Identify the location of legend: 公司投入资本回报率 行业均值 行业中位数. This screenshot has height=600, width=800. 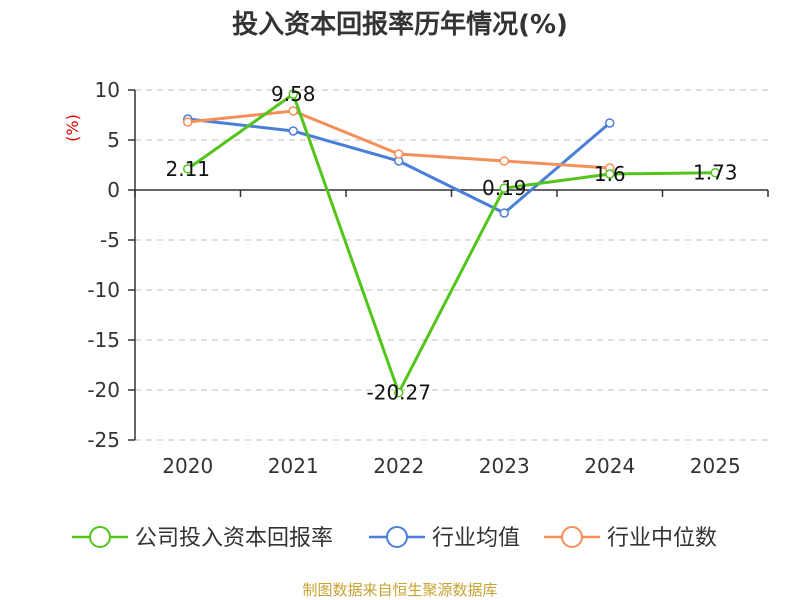
(394, 538).